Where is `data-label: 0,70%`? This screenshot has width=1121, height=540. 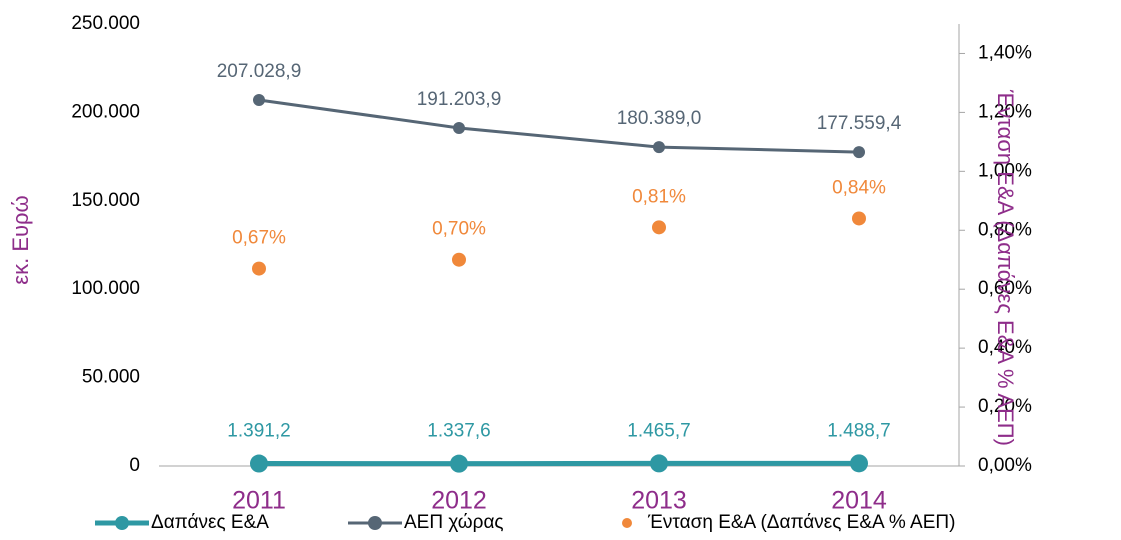
data-label: 0,70% is located at coordinates (459, 229).